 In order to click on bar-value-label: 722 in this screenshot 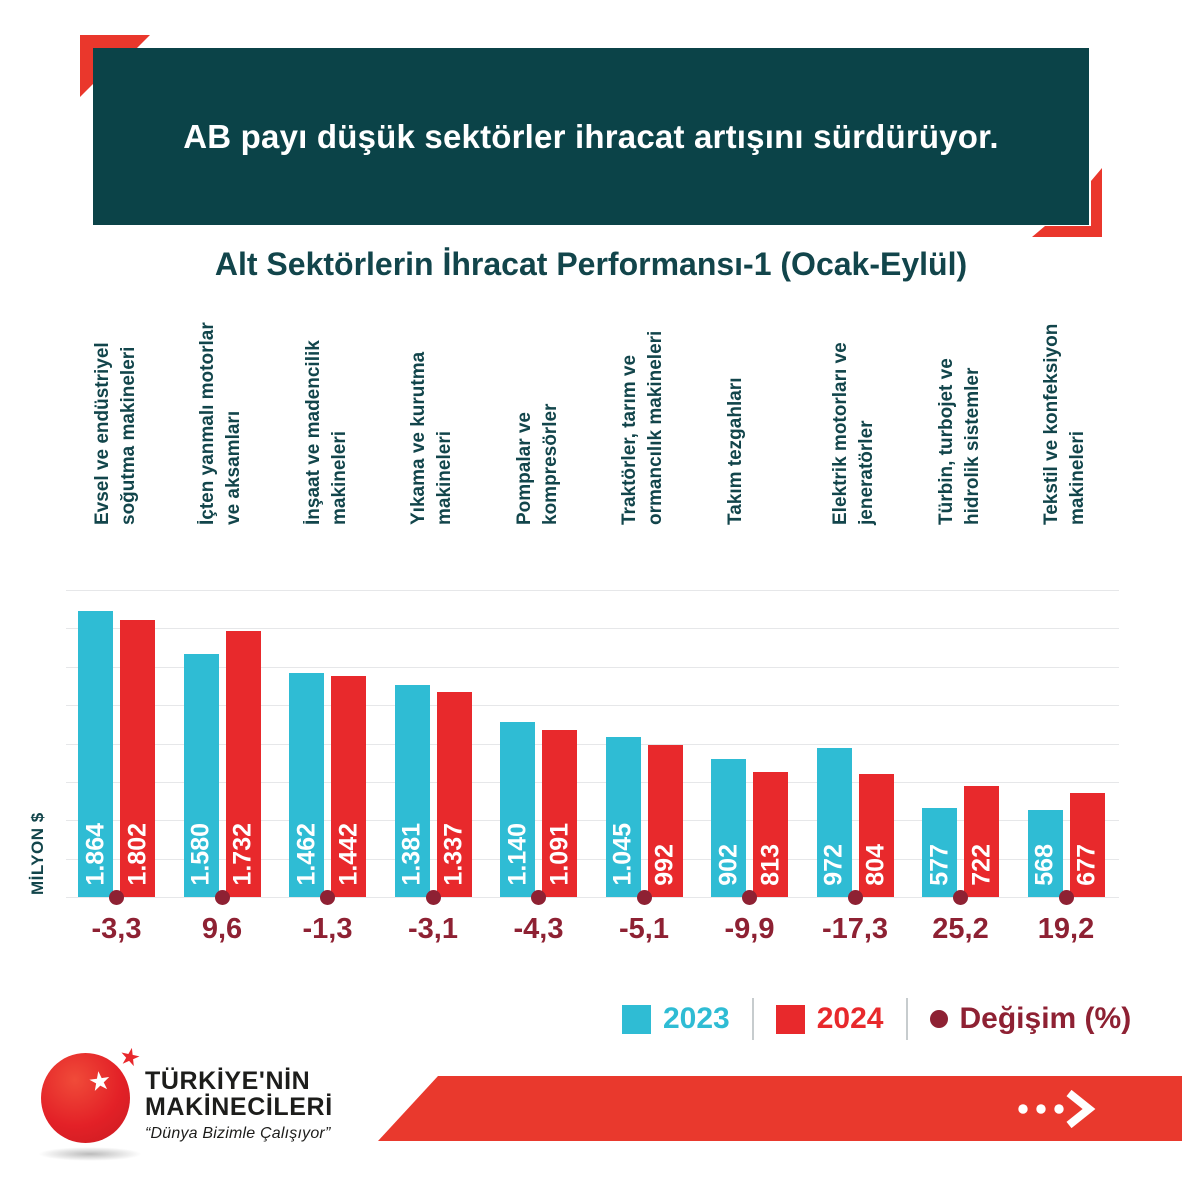, I will do `click(981, 865)`.